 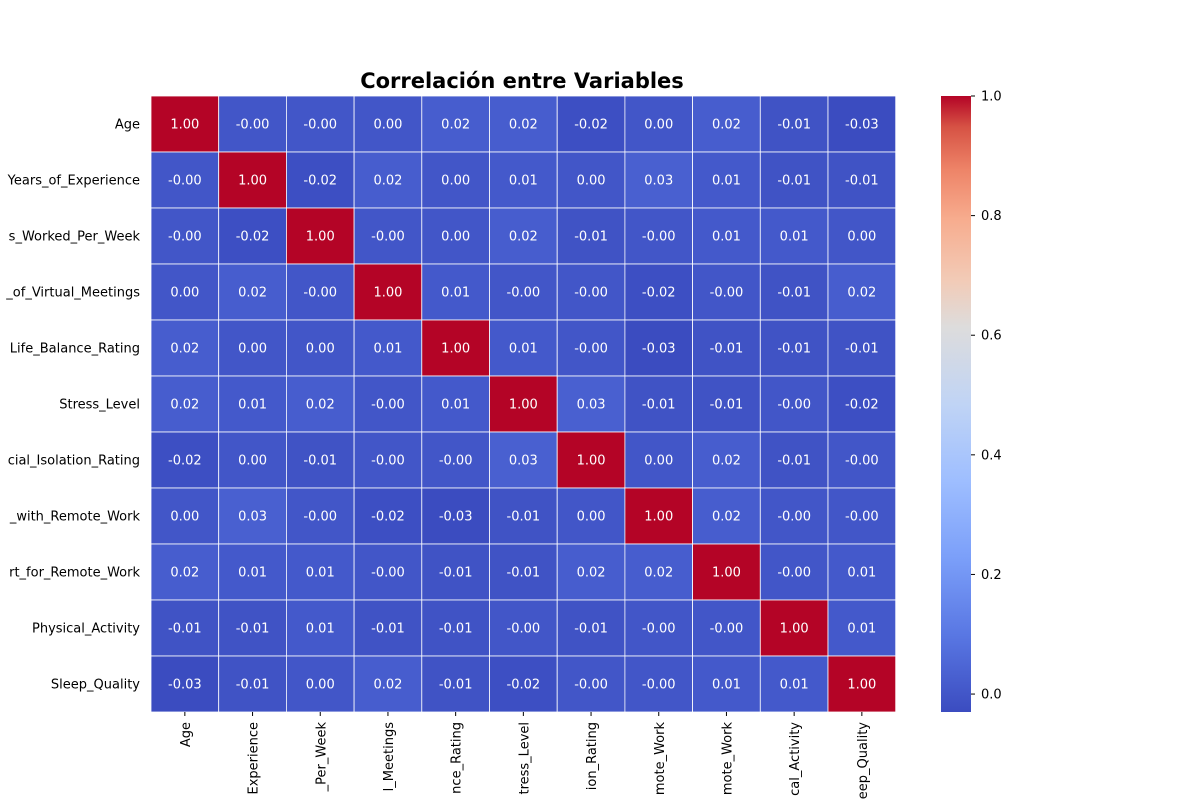 I want to click on row-label: Age, so click(x=127, y=125).